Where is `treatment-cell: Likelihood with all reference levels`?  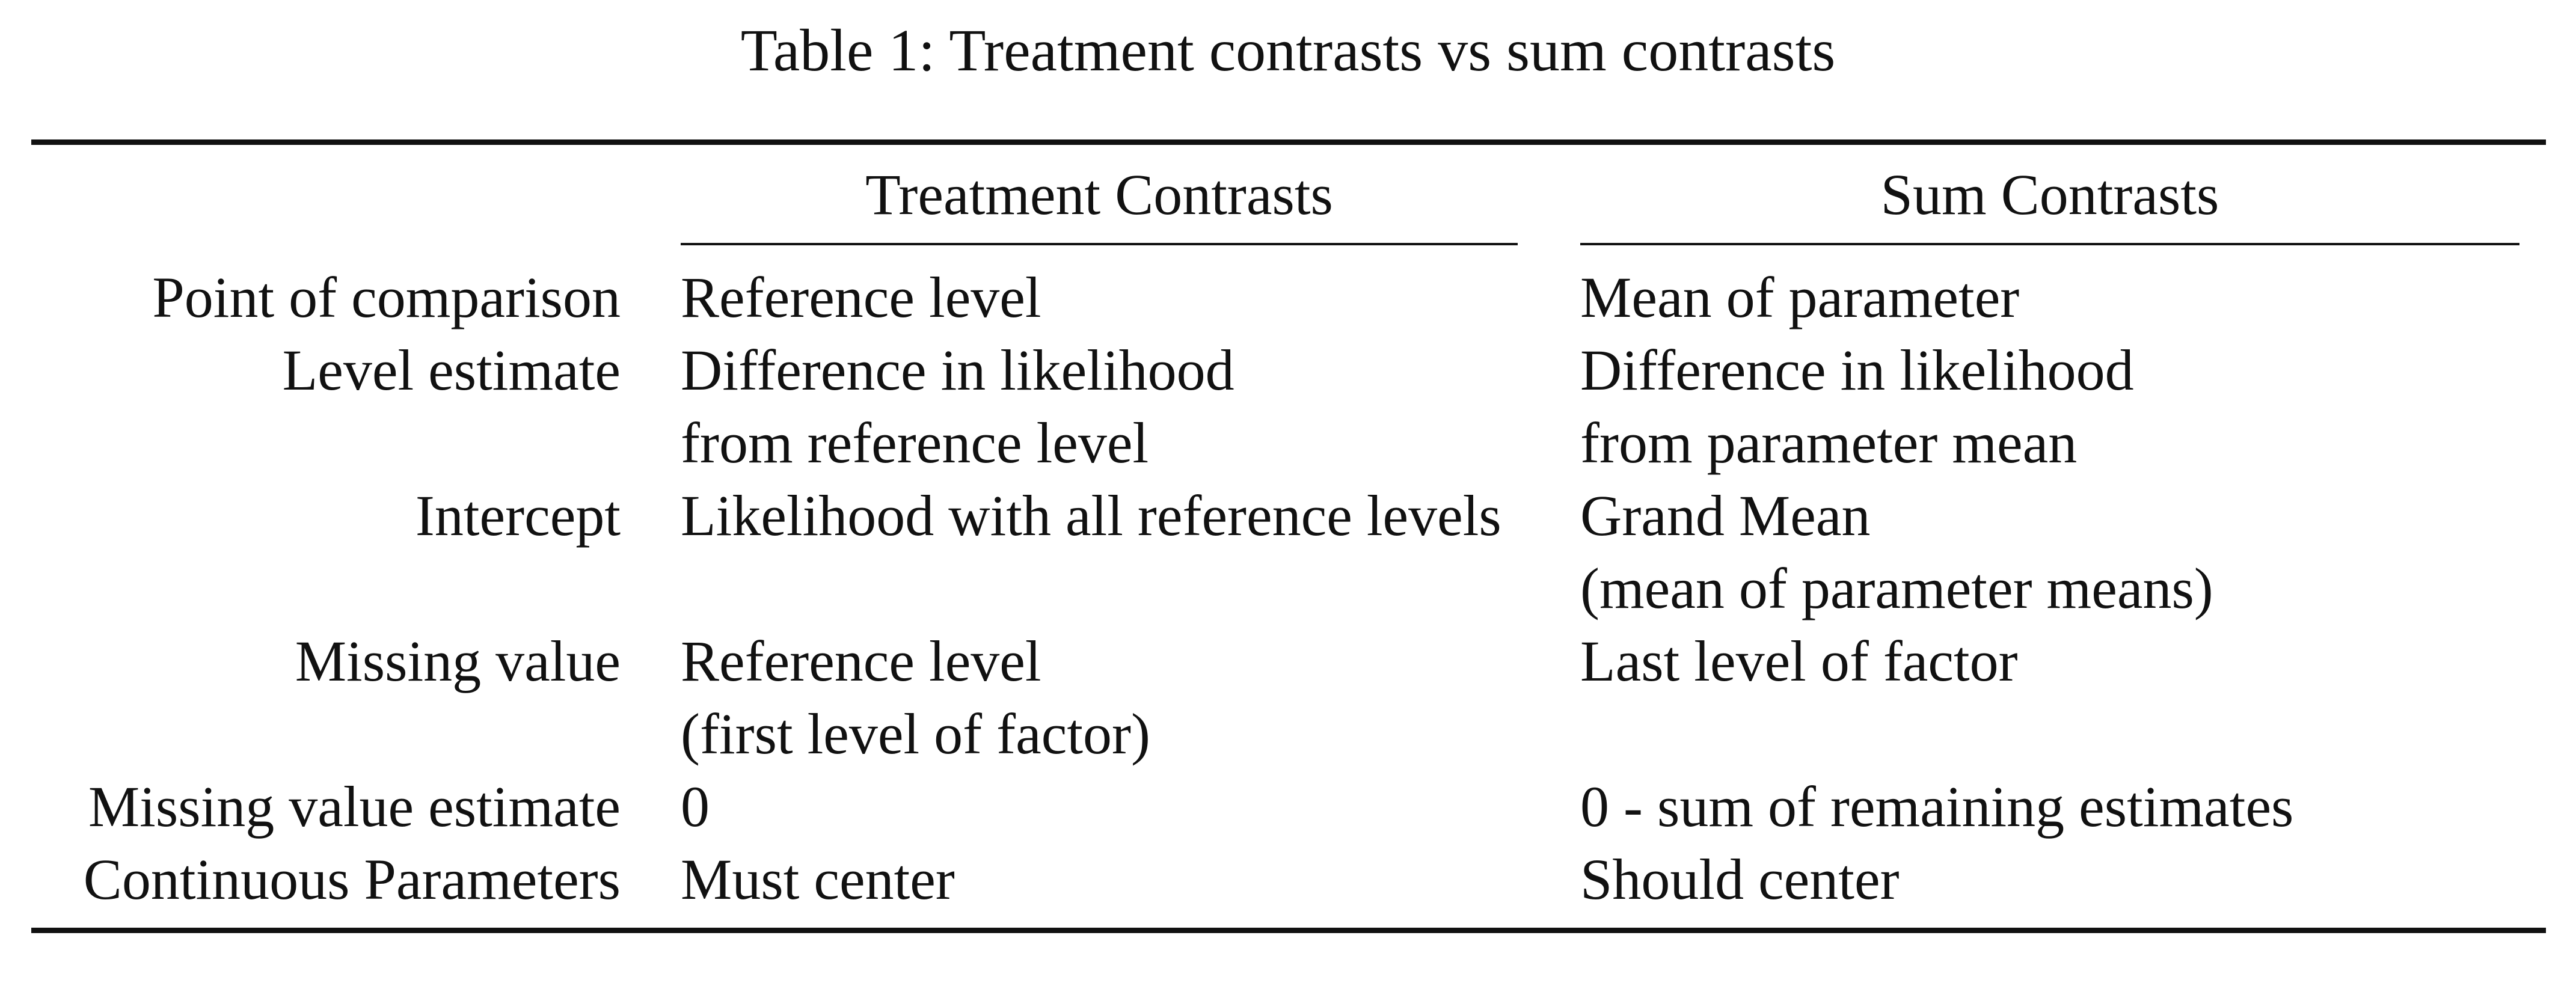
treatment-cell: Likelihood with all reference levels is located at coordinates (1091, 515).